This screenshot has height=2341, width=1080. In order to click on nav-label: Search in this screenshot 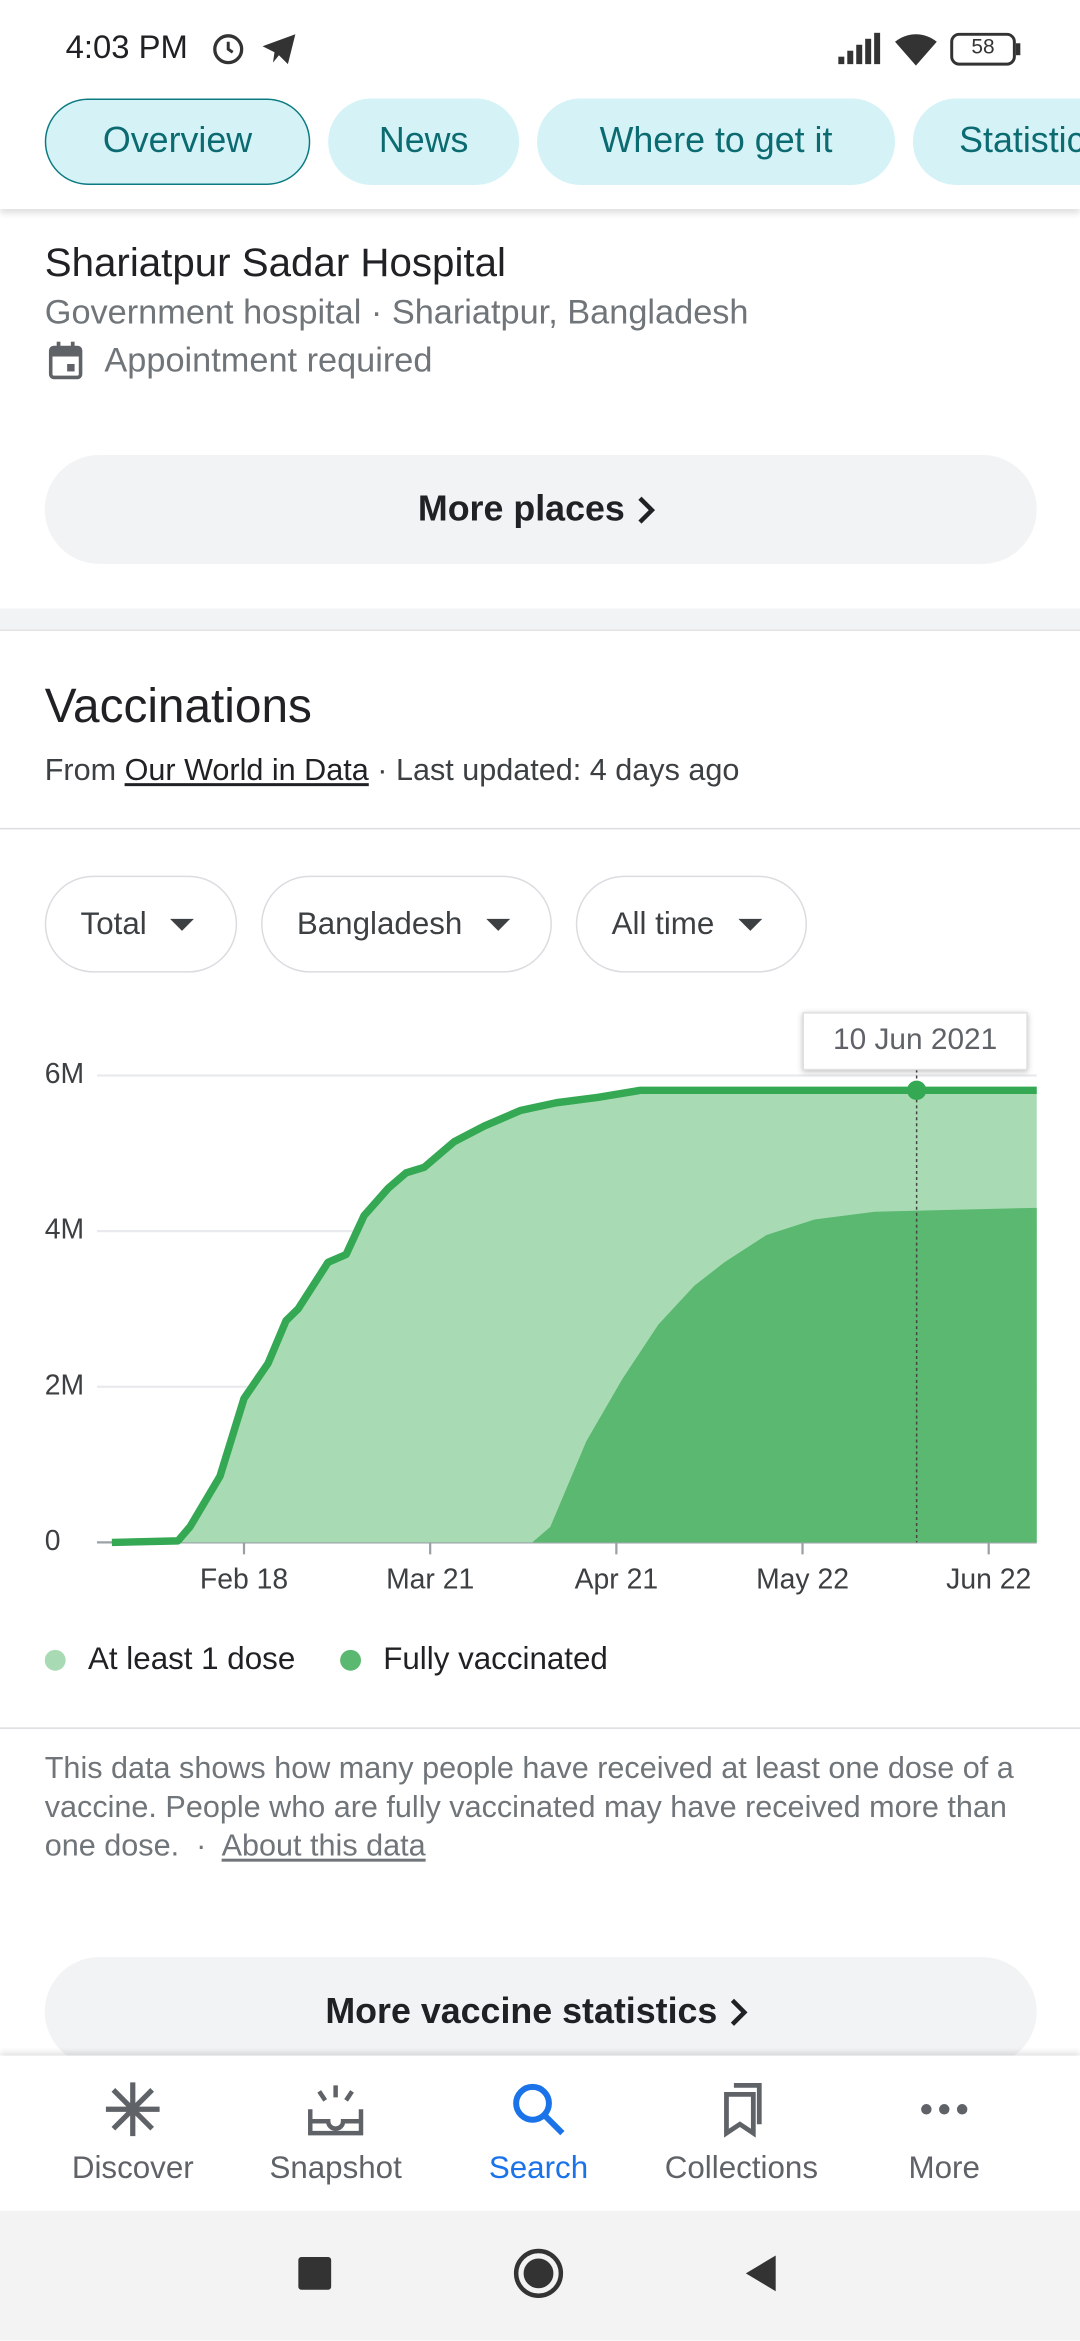, I will do `click(538, 2168)`.